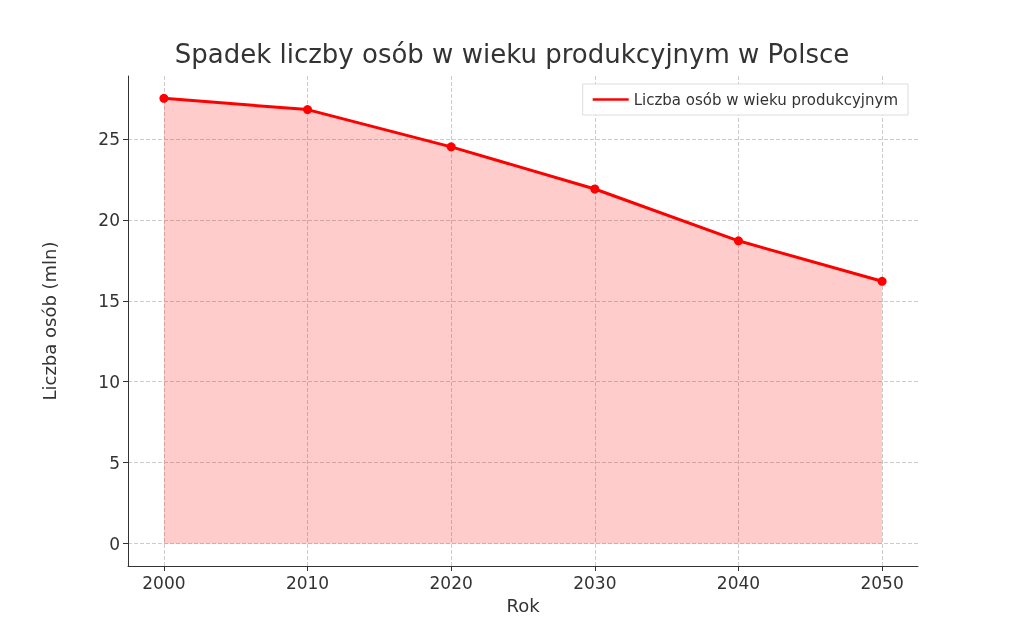 The width and height of the screenshot is (1024, 640). What do you see at coordinates (114, 543) in the screenshot?
I see `y-tick-label: 0` at bounding box center [114, 543].